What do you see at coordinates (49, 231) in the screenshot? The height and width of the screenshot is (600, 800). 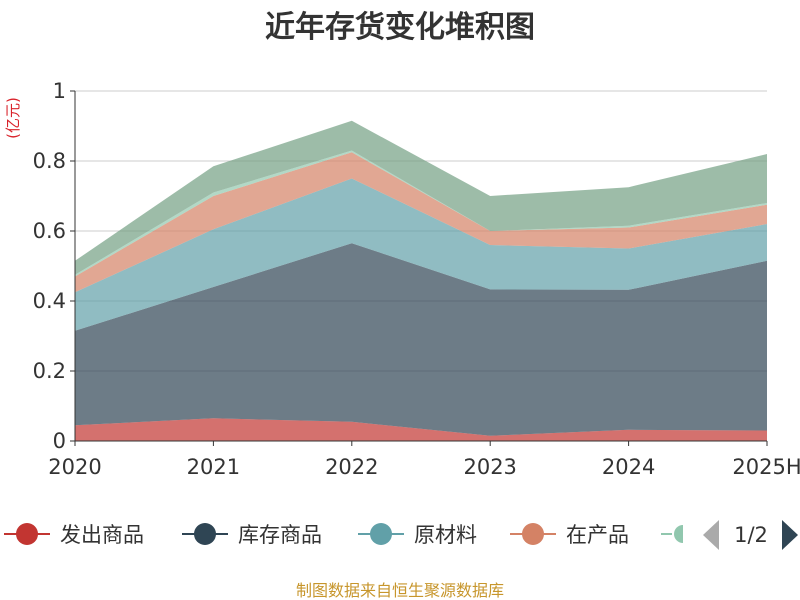 I see `y-tick-label: 0.6` at bounding box center [49, 231].